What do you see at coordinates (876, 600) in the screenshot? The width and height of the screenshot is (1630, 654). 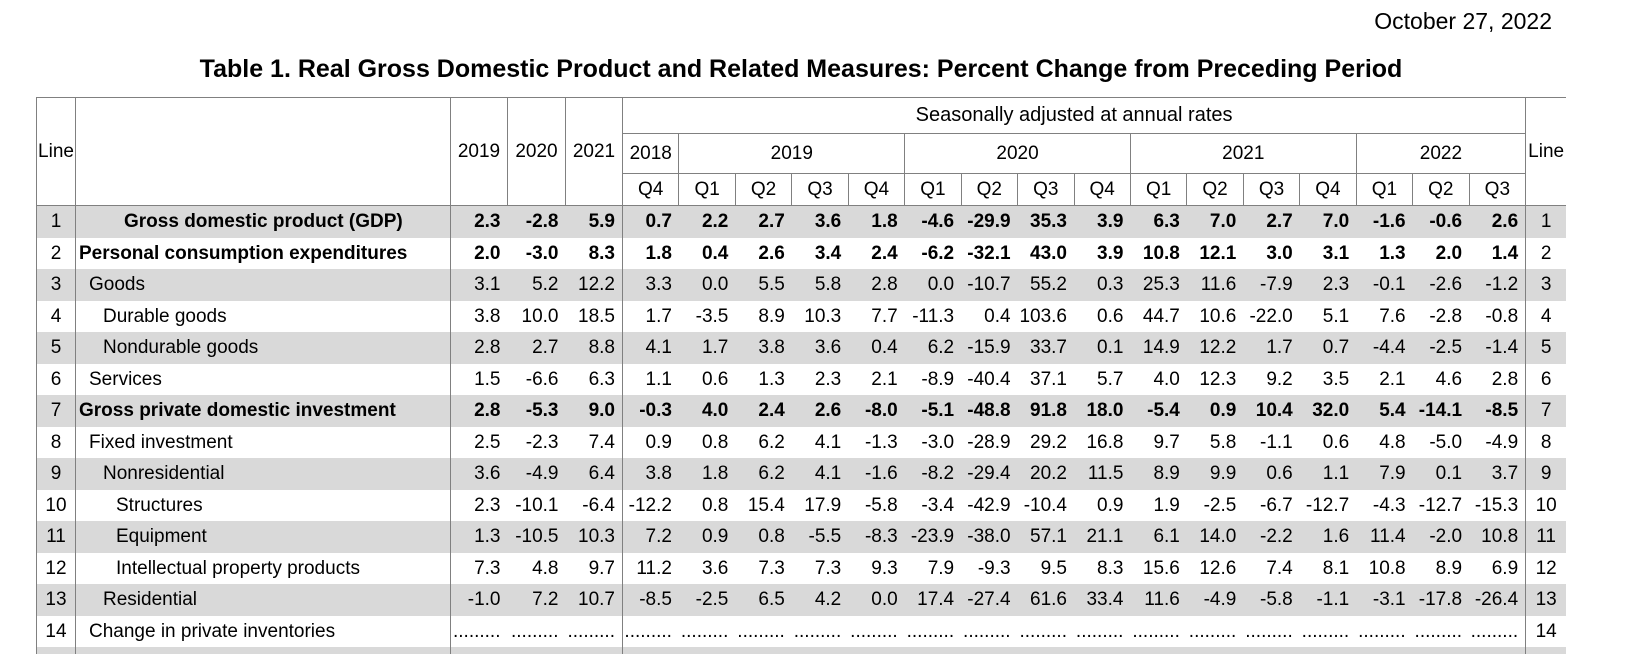 I see `quarter-value: 0.0` at bounding box center [876, 600].